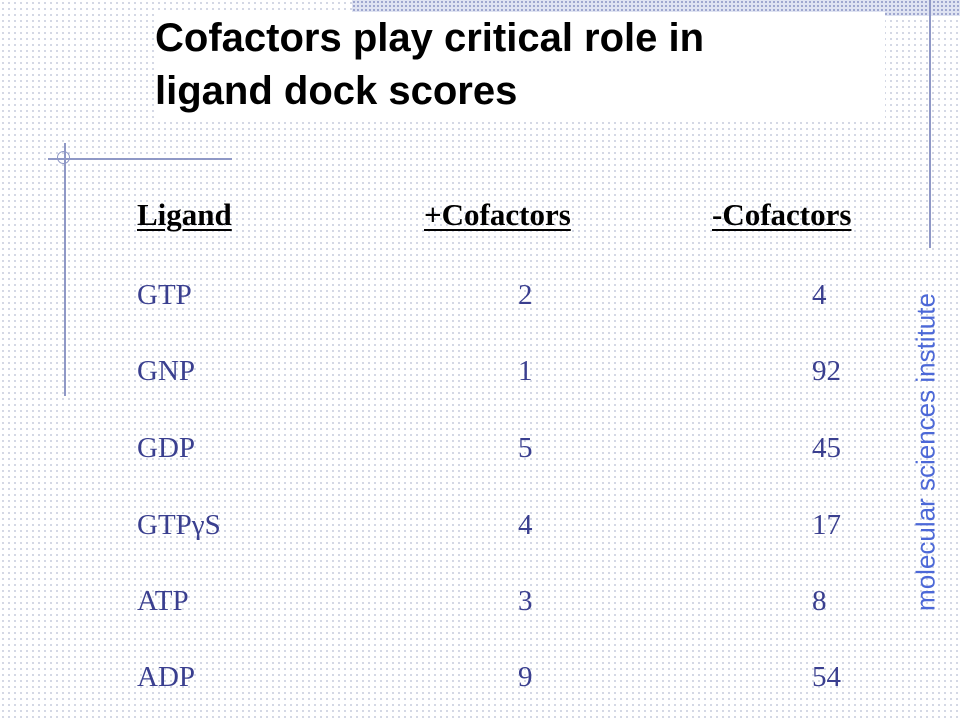 Image resolution: width=960 pixels, height=720 pixels. Describe the element at coordinates (525, 371) in the screenshot. I see `table-row-plus-value: 1` at that location.